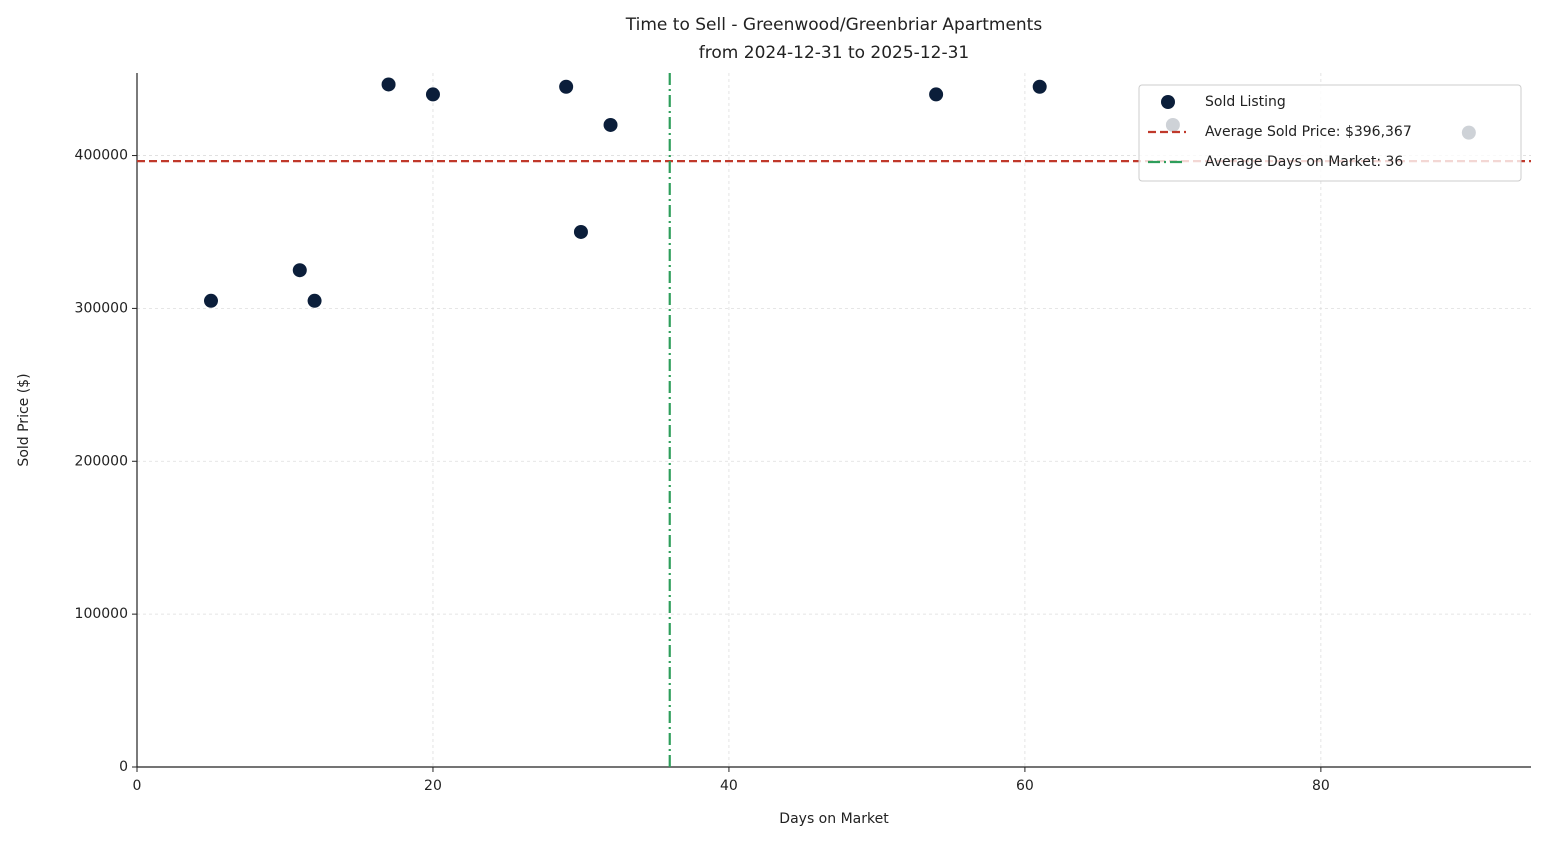 The image size is (1547, 845). Describe the element at coordinates (834, 819) in the screenshot. I see `x-axis-label: Days on Market` at that location.